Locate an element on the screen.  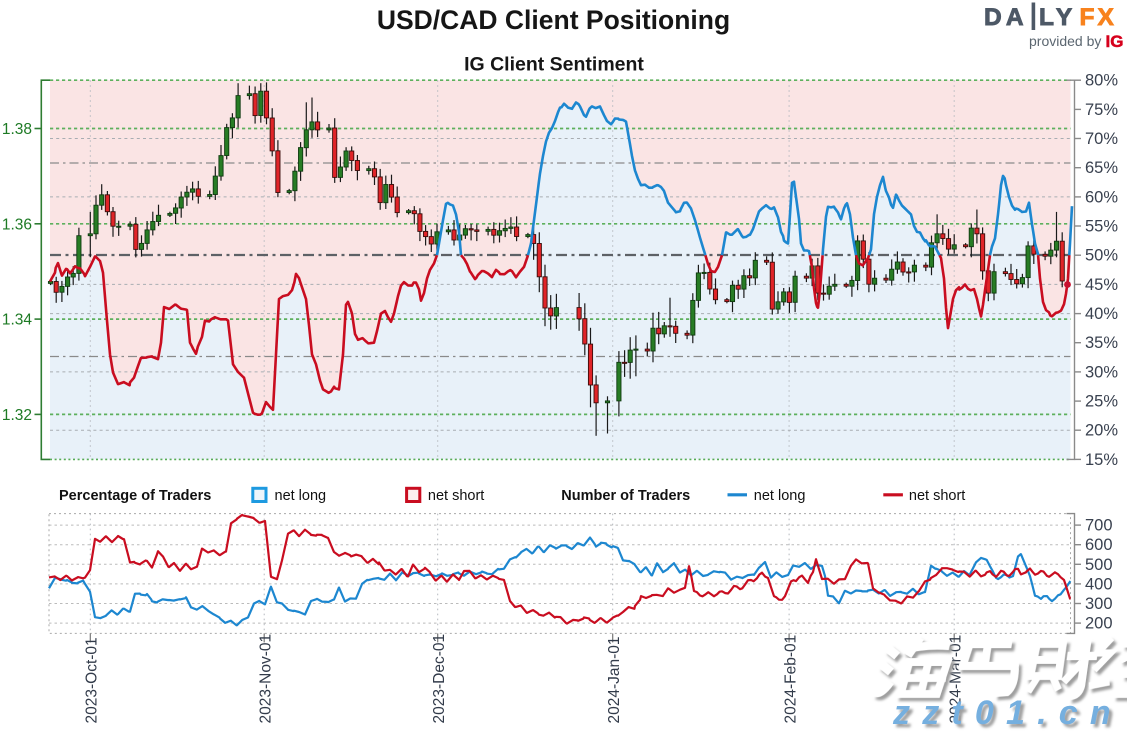
svg-text: 45% is located at coordinates (1101, 285).